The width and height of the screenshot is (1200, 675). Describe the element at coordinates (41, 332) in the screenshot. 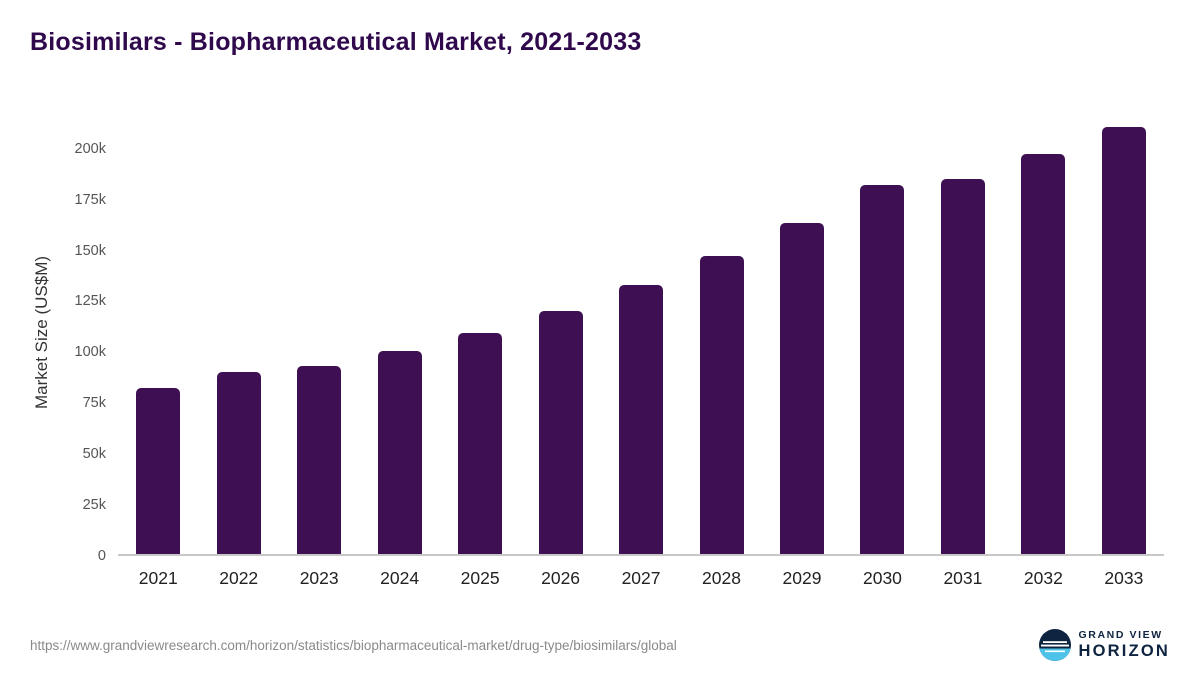

I see `y-axis-title: Market Size (US$M)` at that location.